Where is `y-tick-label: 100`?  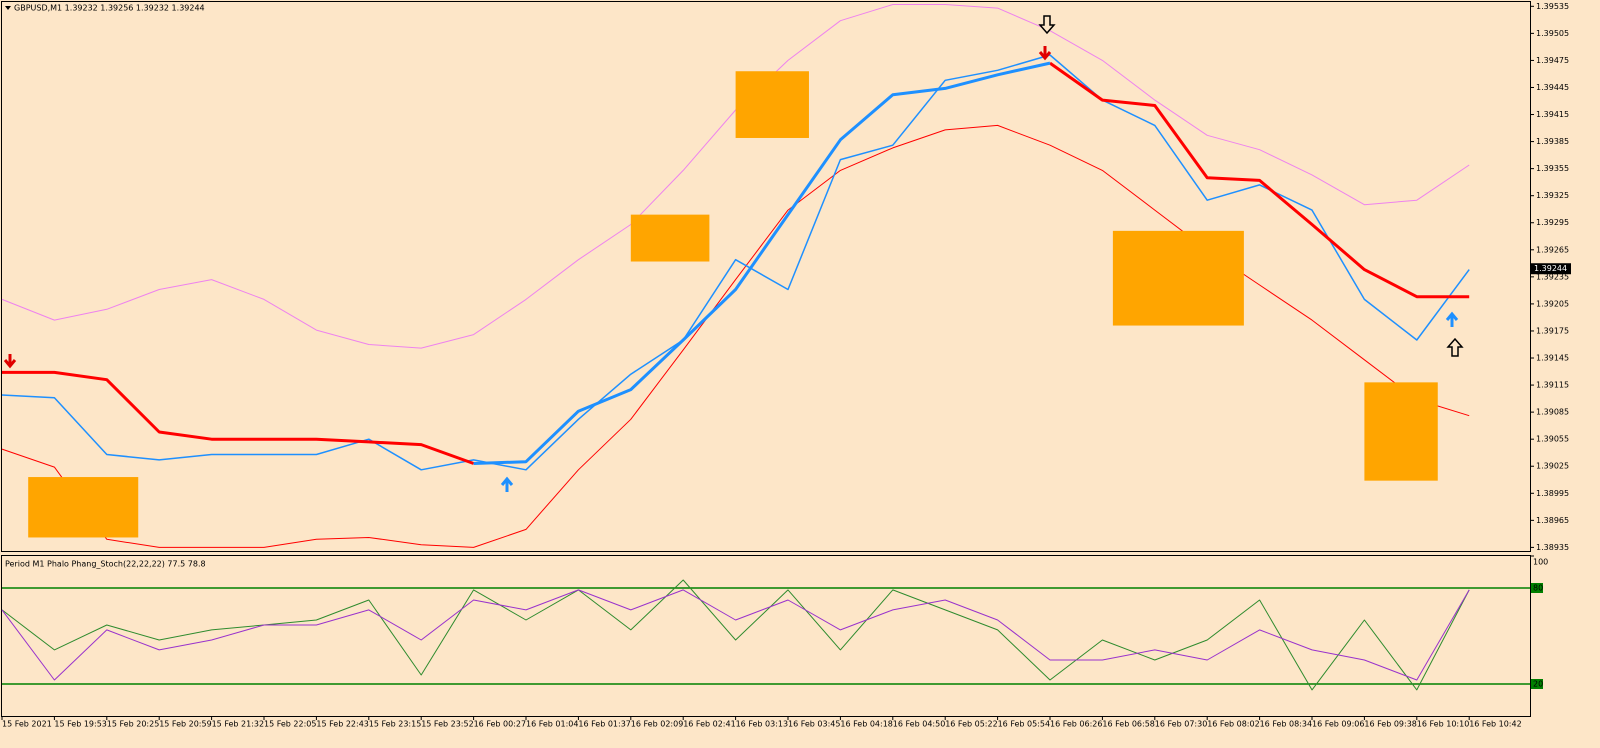
y-tick-label: 100 is located at coordinates (1540, 562).